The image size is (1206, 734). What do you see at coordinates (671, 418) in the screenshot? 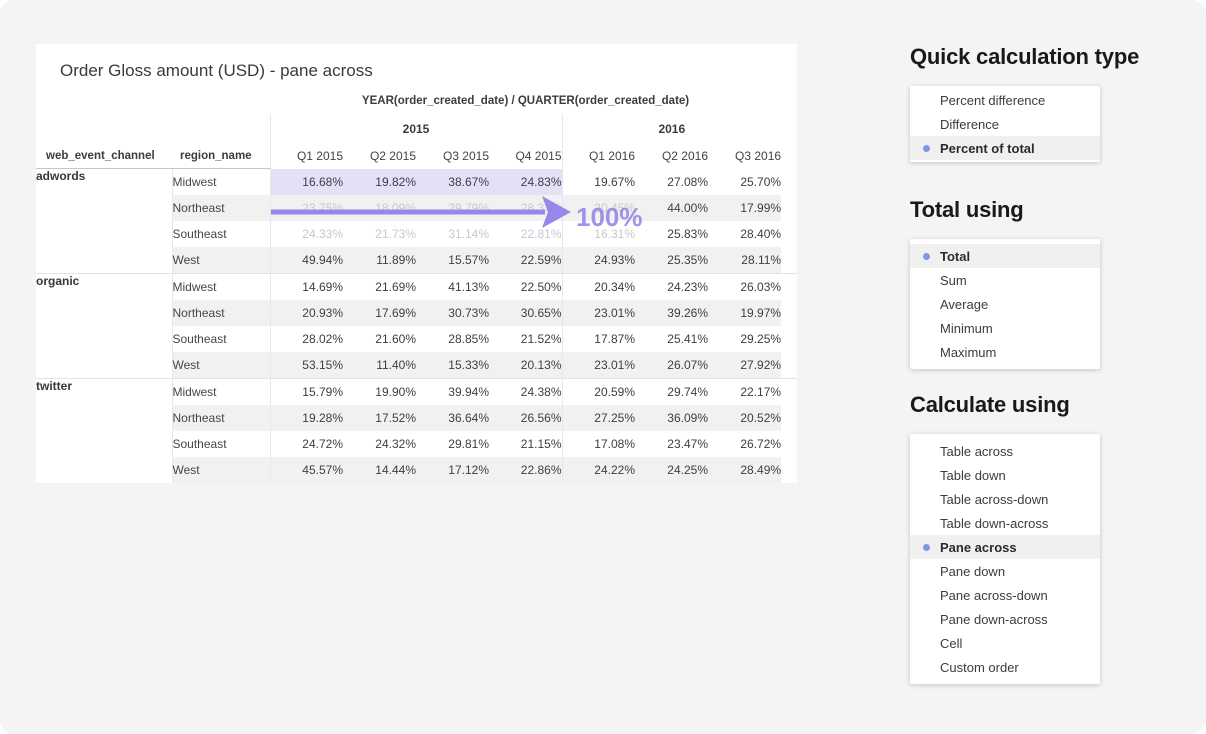
I see `value-cell: 36.09%` at bounding box center [671, 418].